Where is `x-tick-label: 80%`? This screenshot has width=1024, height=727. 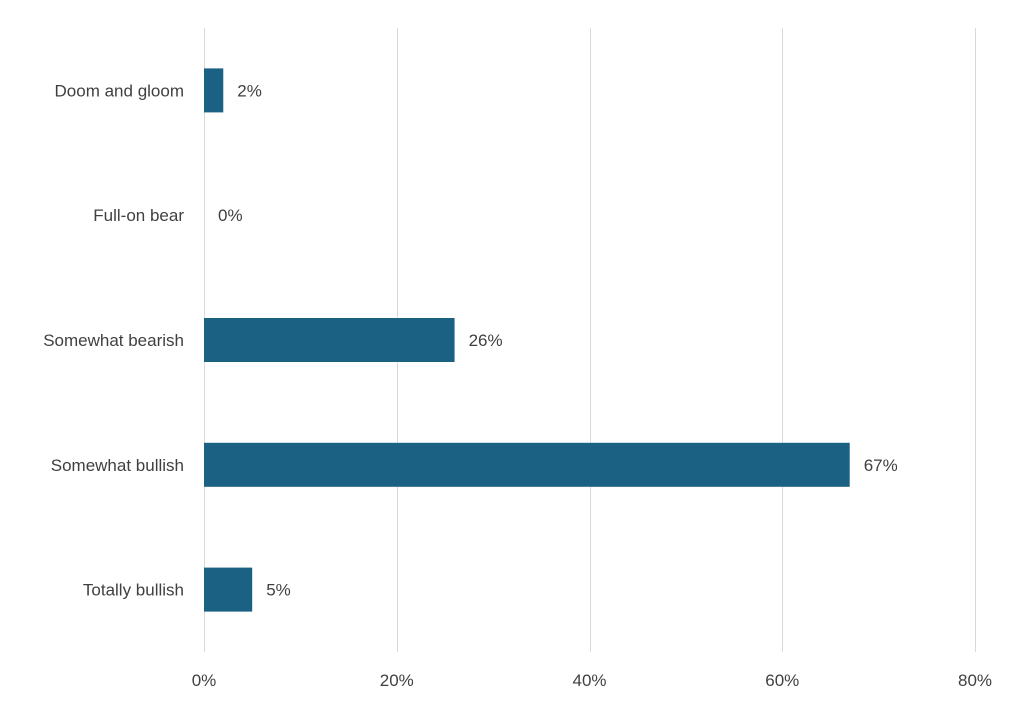 x-tick-label: 80% is located at coordinates (975, 680).